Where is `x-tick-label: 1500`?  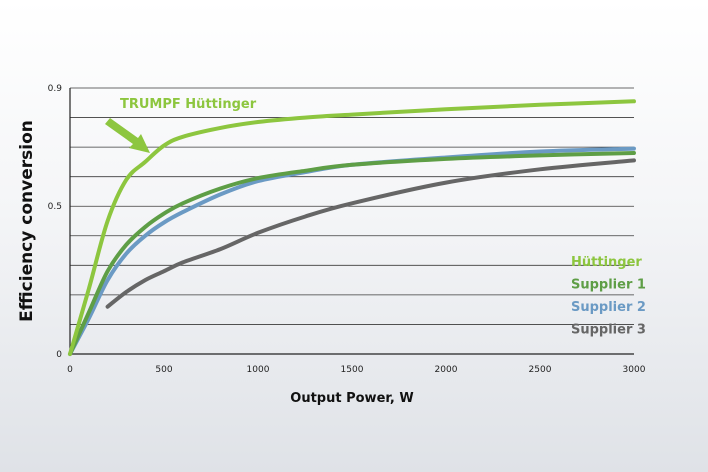
x-tick-label: 1500 is located at coordinates (352, 370).